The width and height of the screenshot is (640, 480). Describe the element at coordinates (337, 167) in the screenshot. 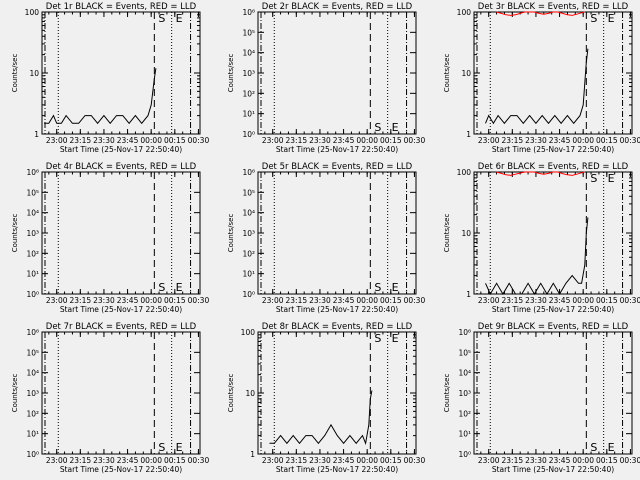

I see `panel-title: Det 5r BLACK = Events, RED = LLD` at that location.